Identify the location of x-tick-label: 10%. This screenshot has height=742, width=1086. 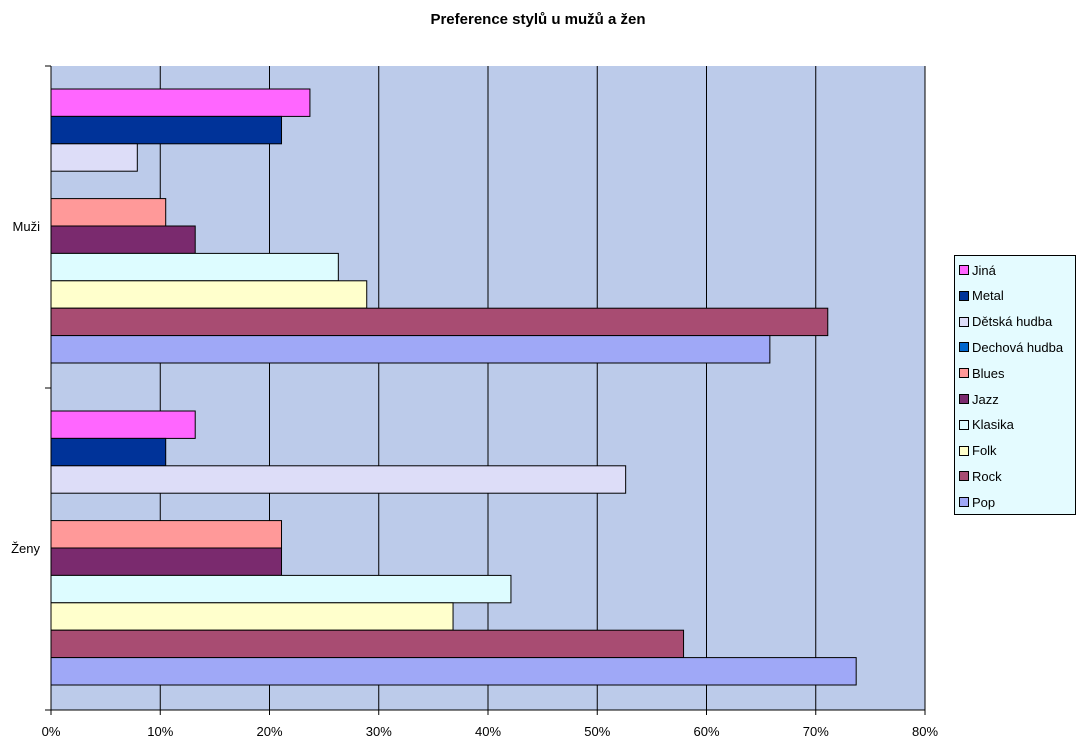
(160, 731).